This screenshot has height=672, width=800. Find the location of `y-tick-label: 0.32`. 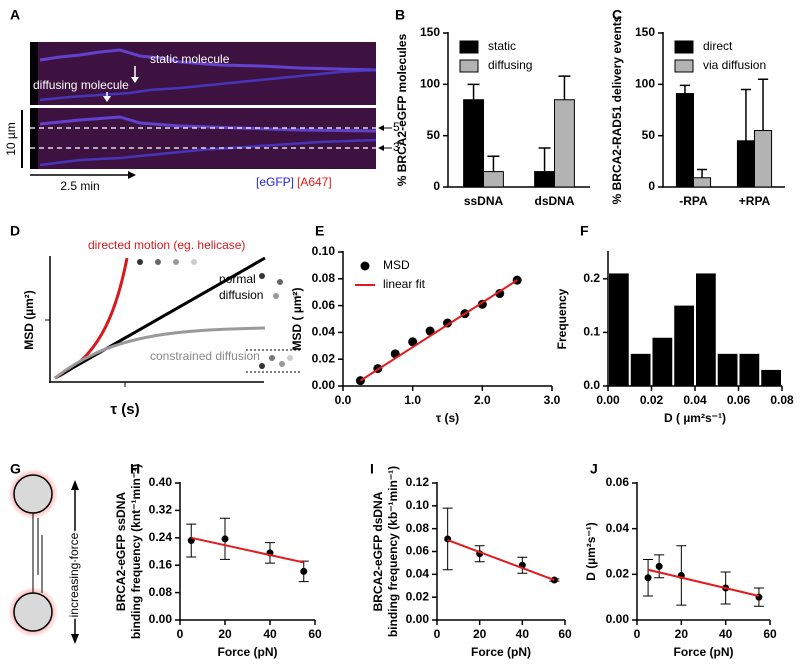

y-tick-label: 0.32 is located at coordinates (161, 510).